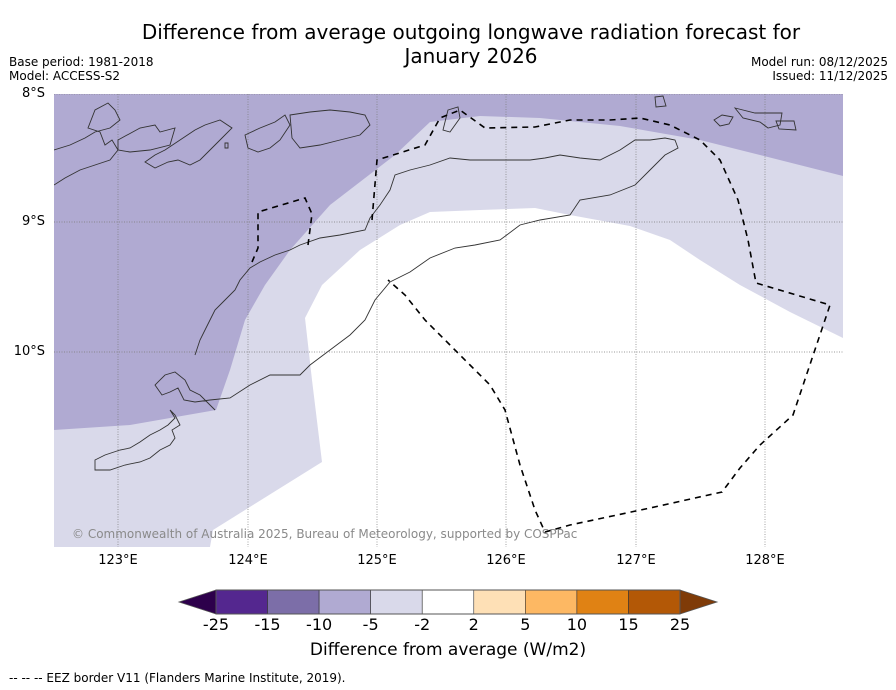 The width and height of the screenshot is (896, 690). What do you see at coordinates (146, 138) in the screenshot?
I see `coast-flores` at bounding box center [146, 138].